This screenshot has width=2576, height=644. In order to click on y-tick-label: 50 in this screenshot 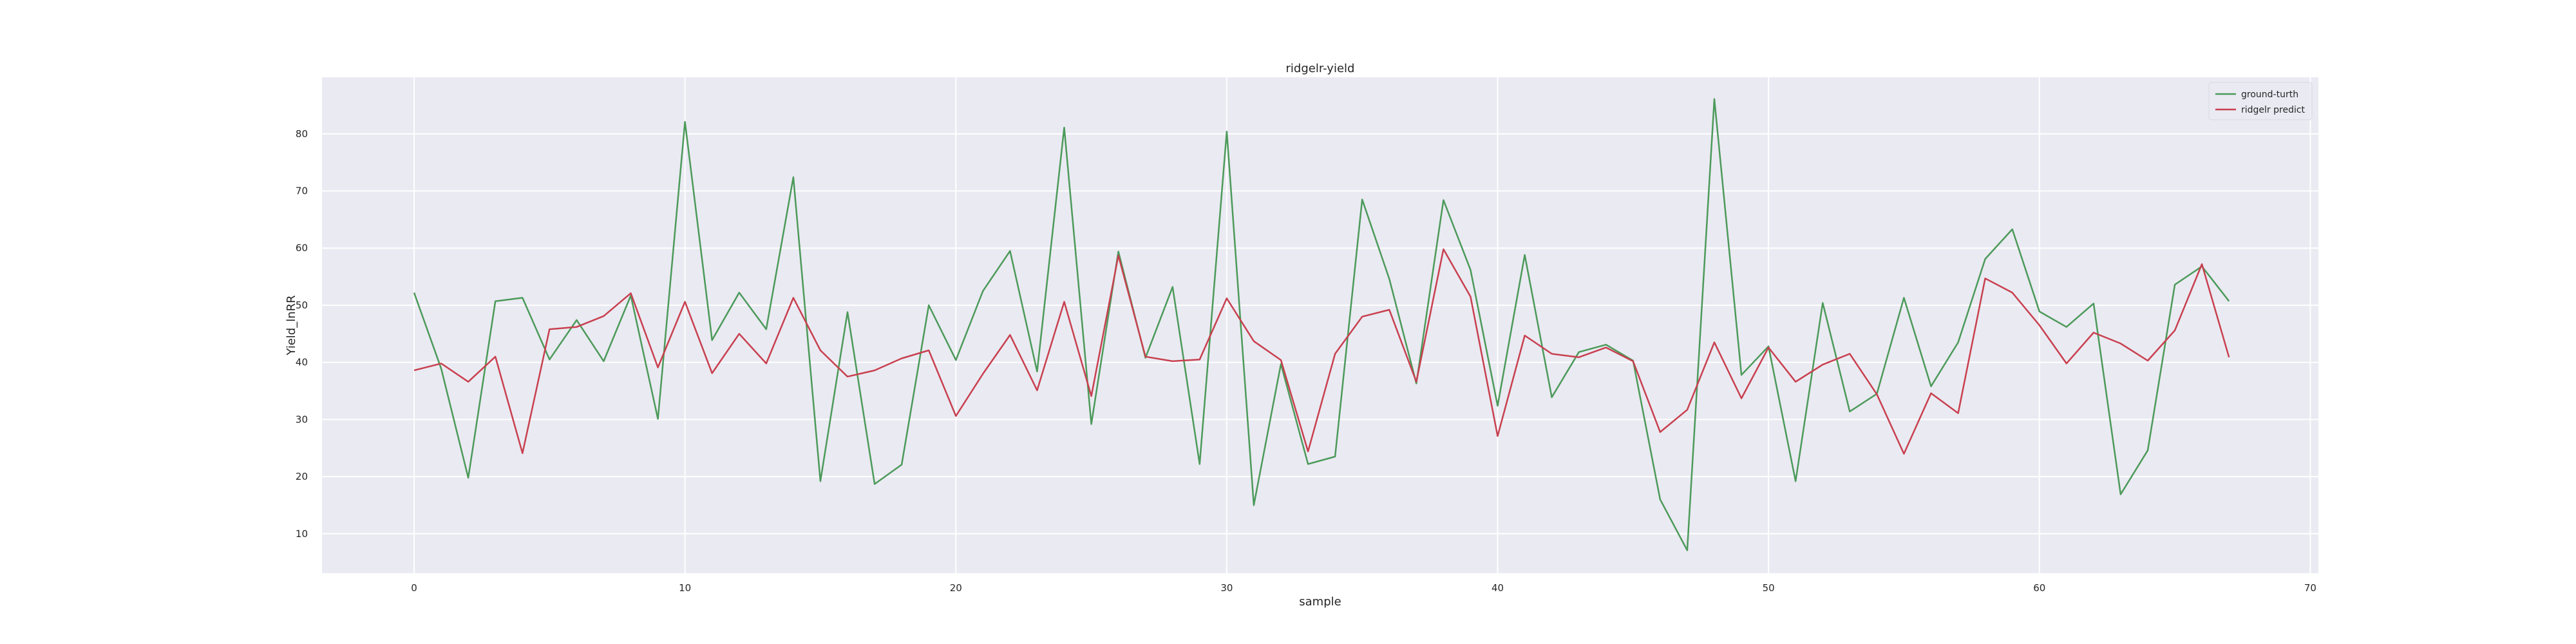, I will do `click(302, 305)`.